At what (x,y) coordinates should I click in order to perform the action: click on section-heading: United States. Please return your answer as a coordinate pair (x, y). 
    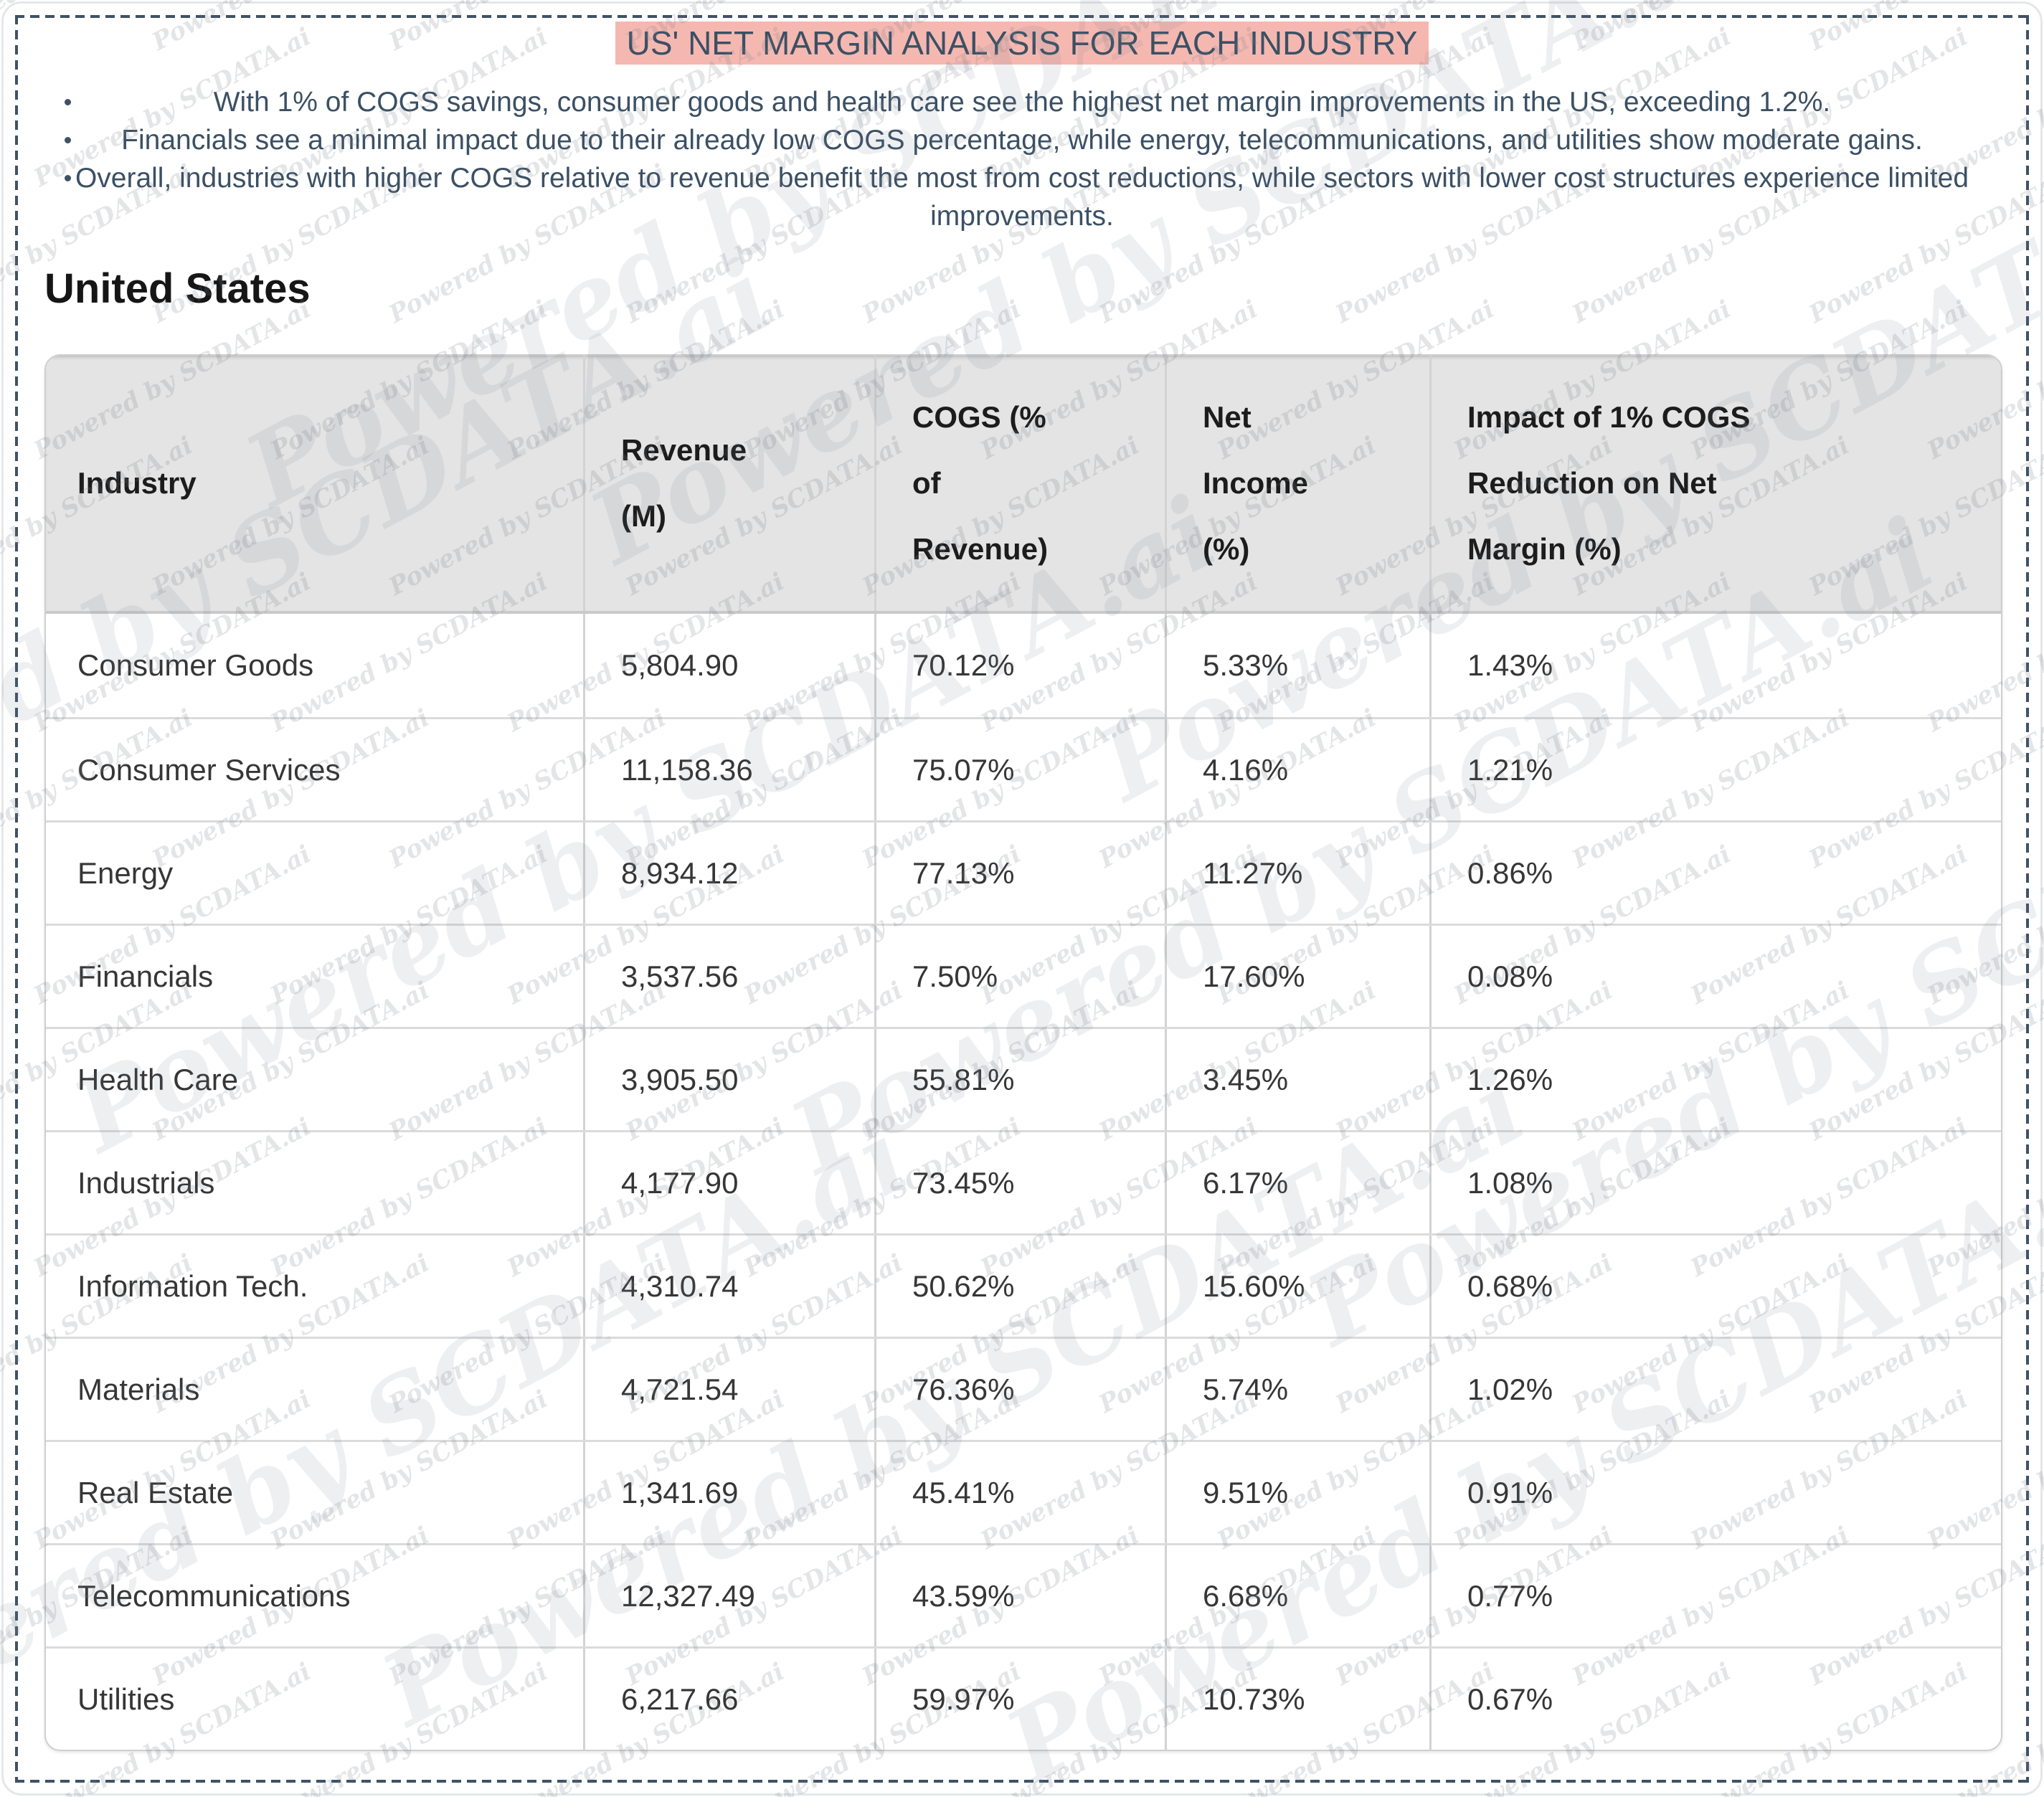
    Looking at the image, I should click on (177, 289).